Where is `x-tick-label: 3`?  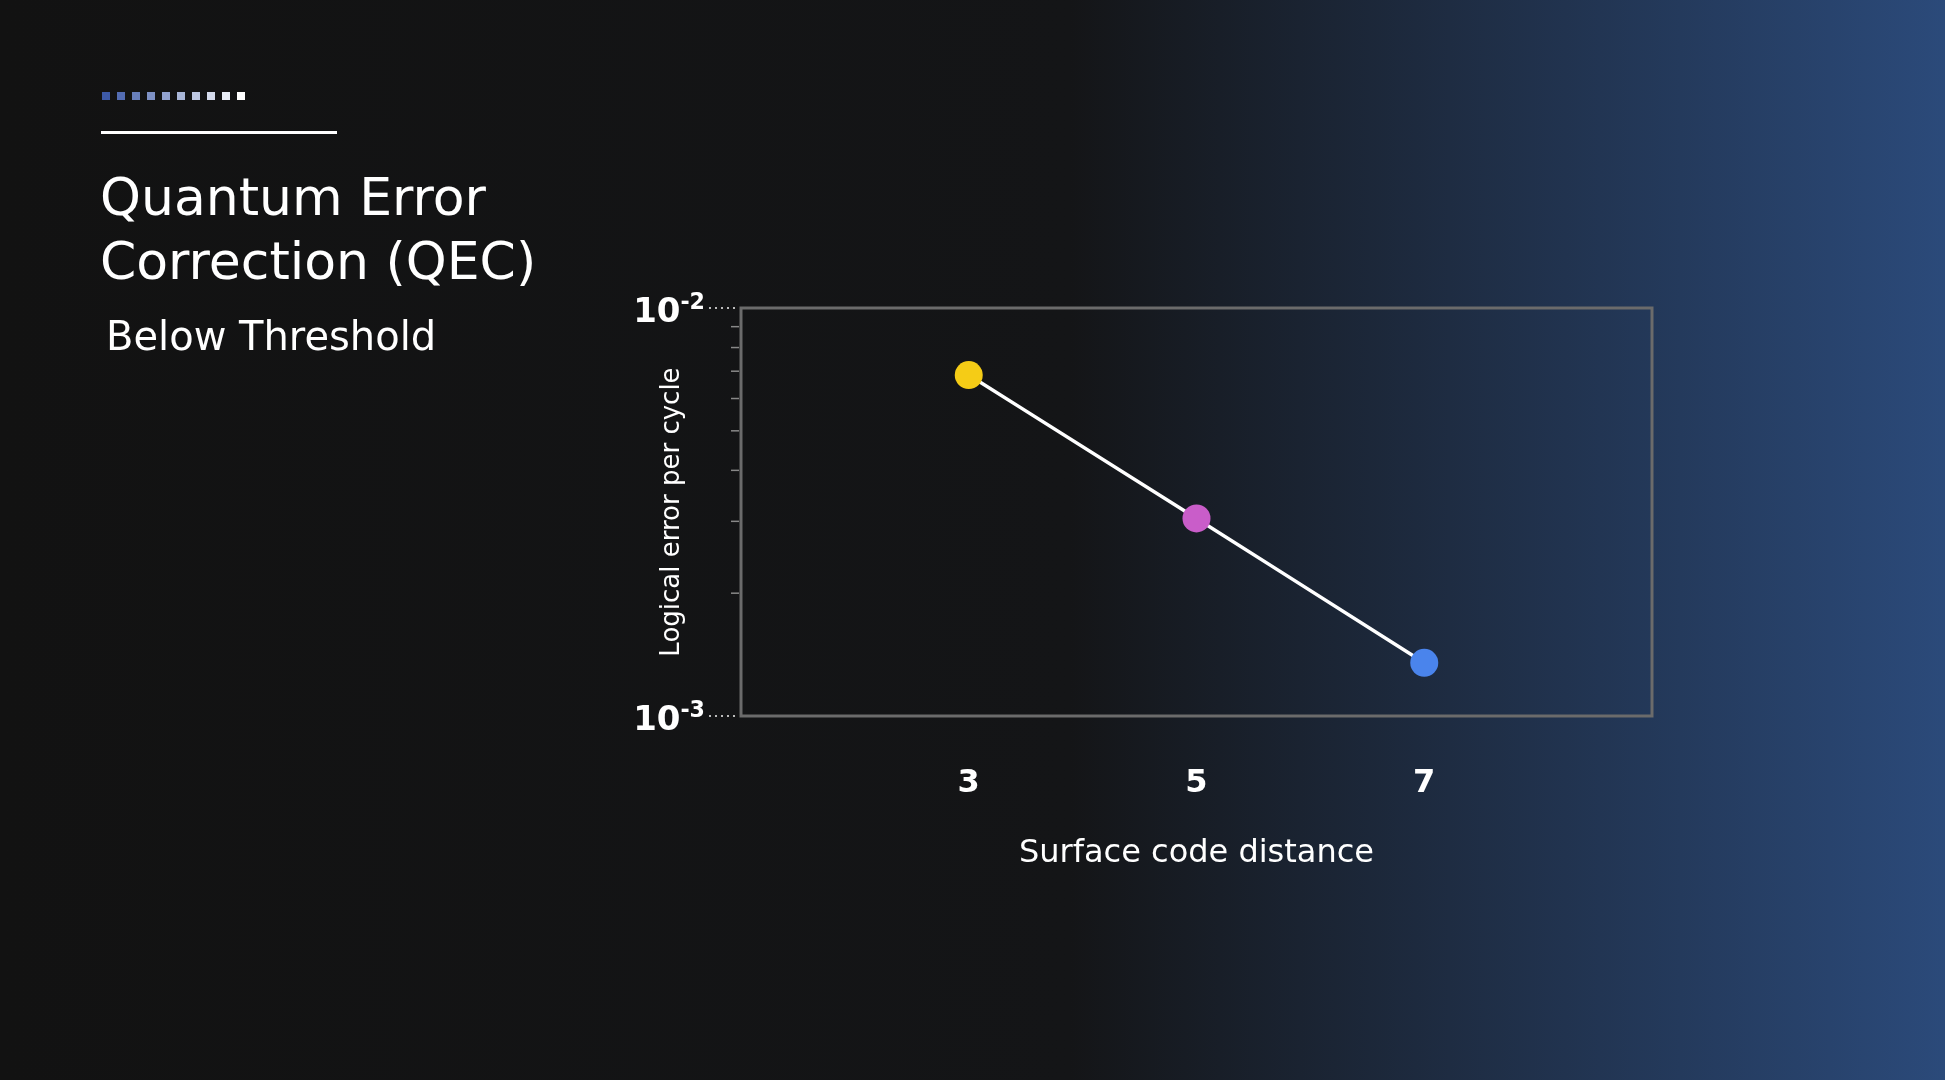
x-tick-label: 3 is located at coordinates (968, 781).